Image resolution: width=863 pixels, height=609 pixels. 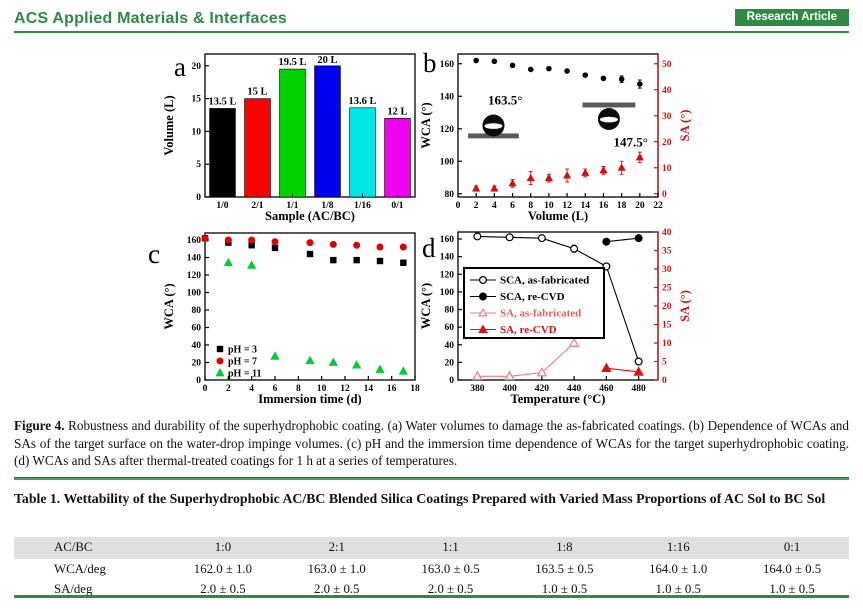 I want to click on svg-text: 100, so click(x=194, y=294).